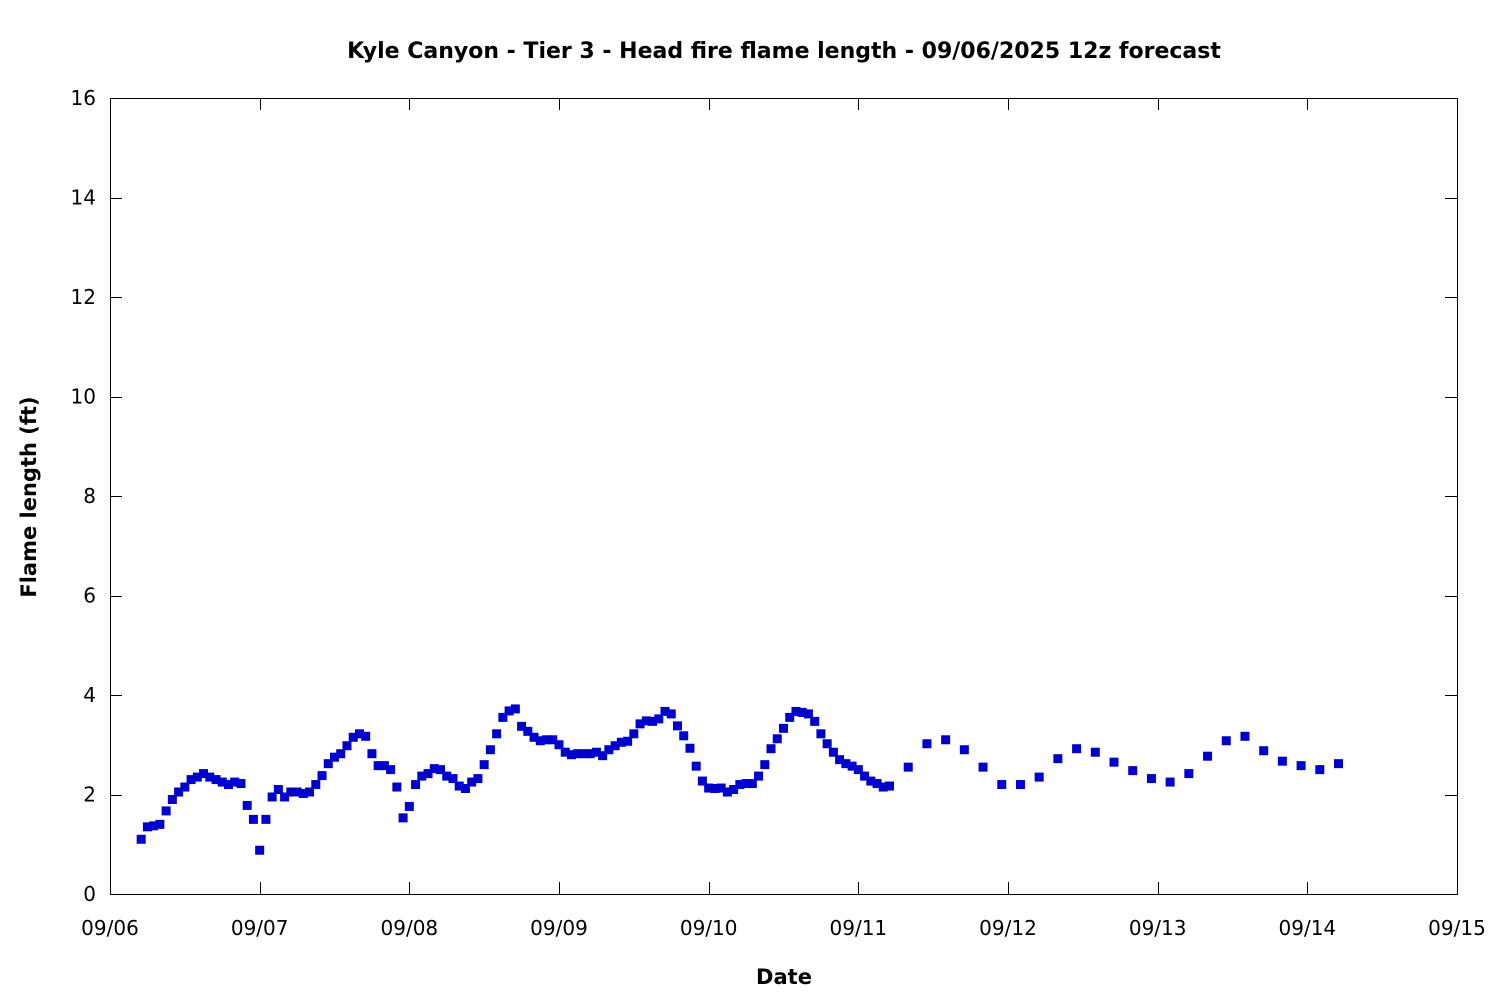  I want to click on x-tick-label: 09/11, so click(859, 928).